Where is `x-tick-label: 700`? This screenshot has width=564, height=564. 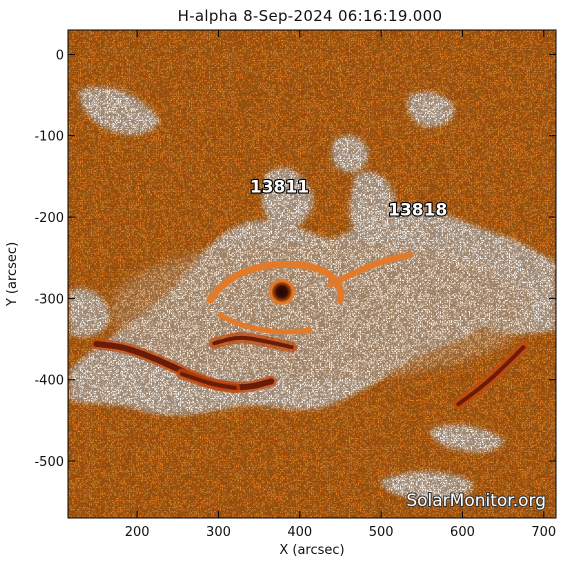 x-tick-label: 700 is located at coordinates (543, 532).